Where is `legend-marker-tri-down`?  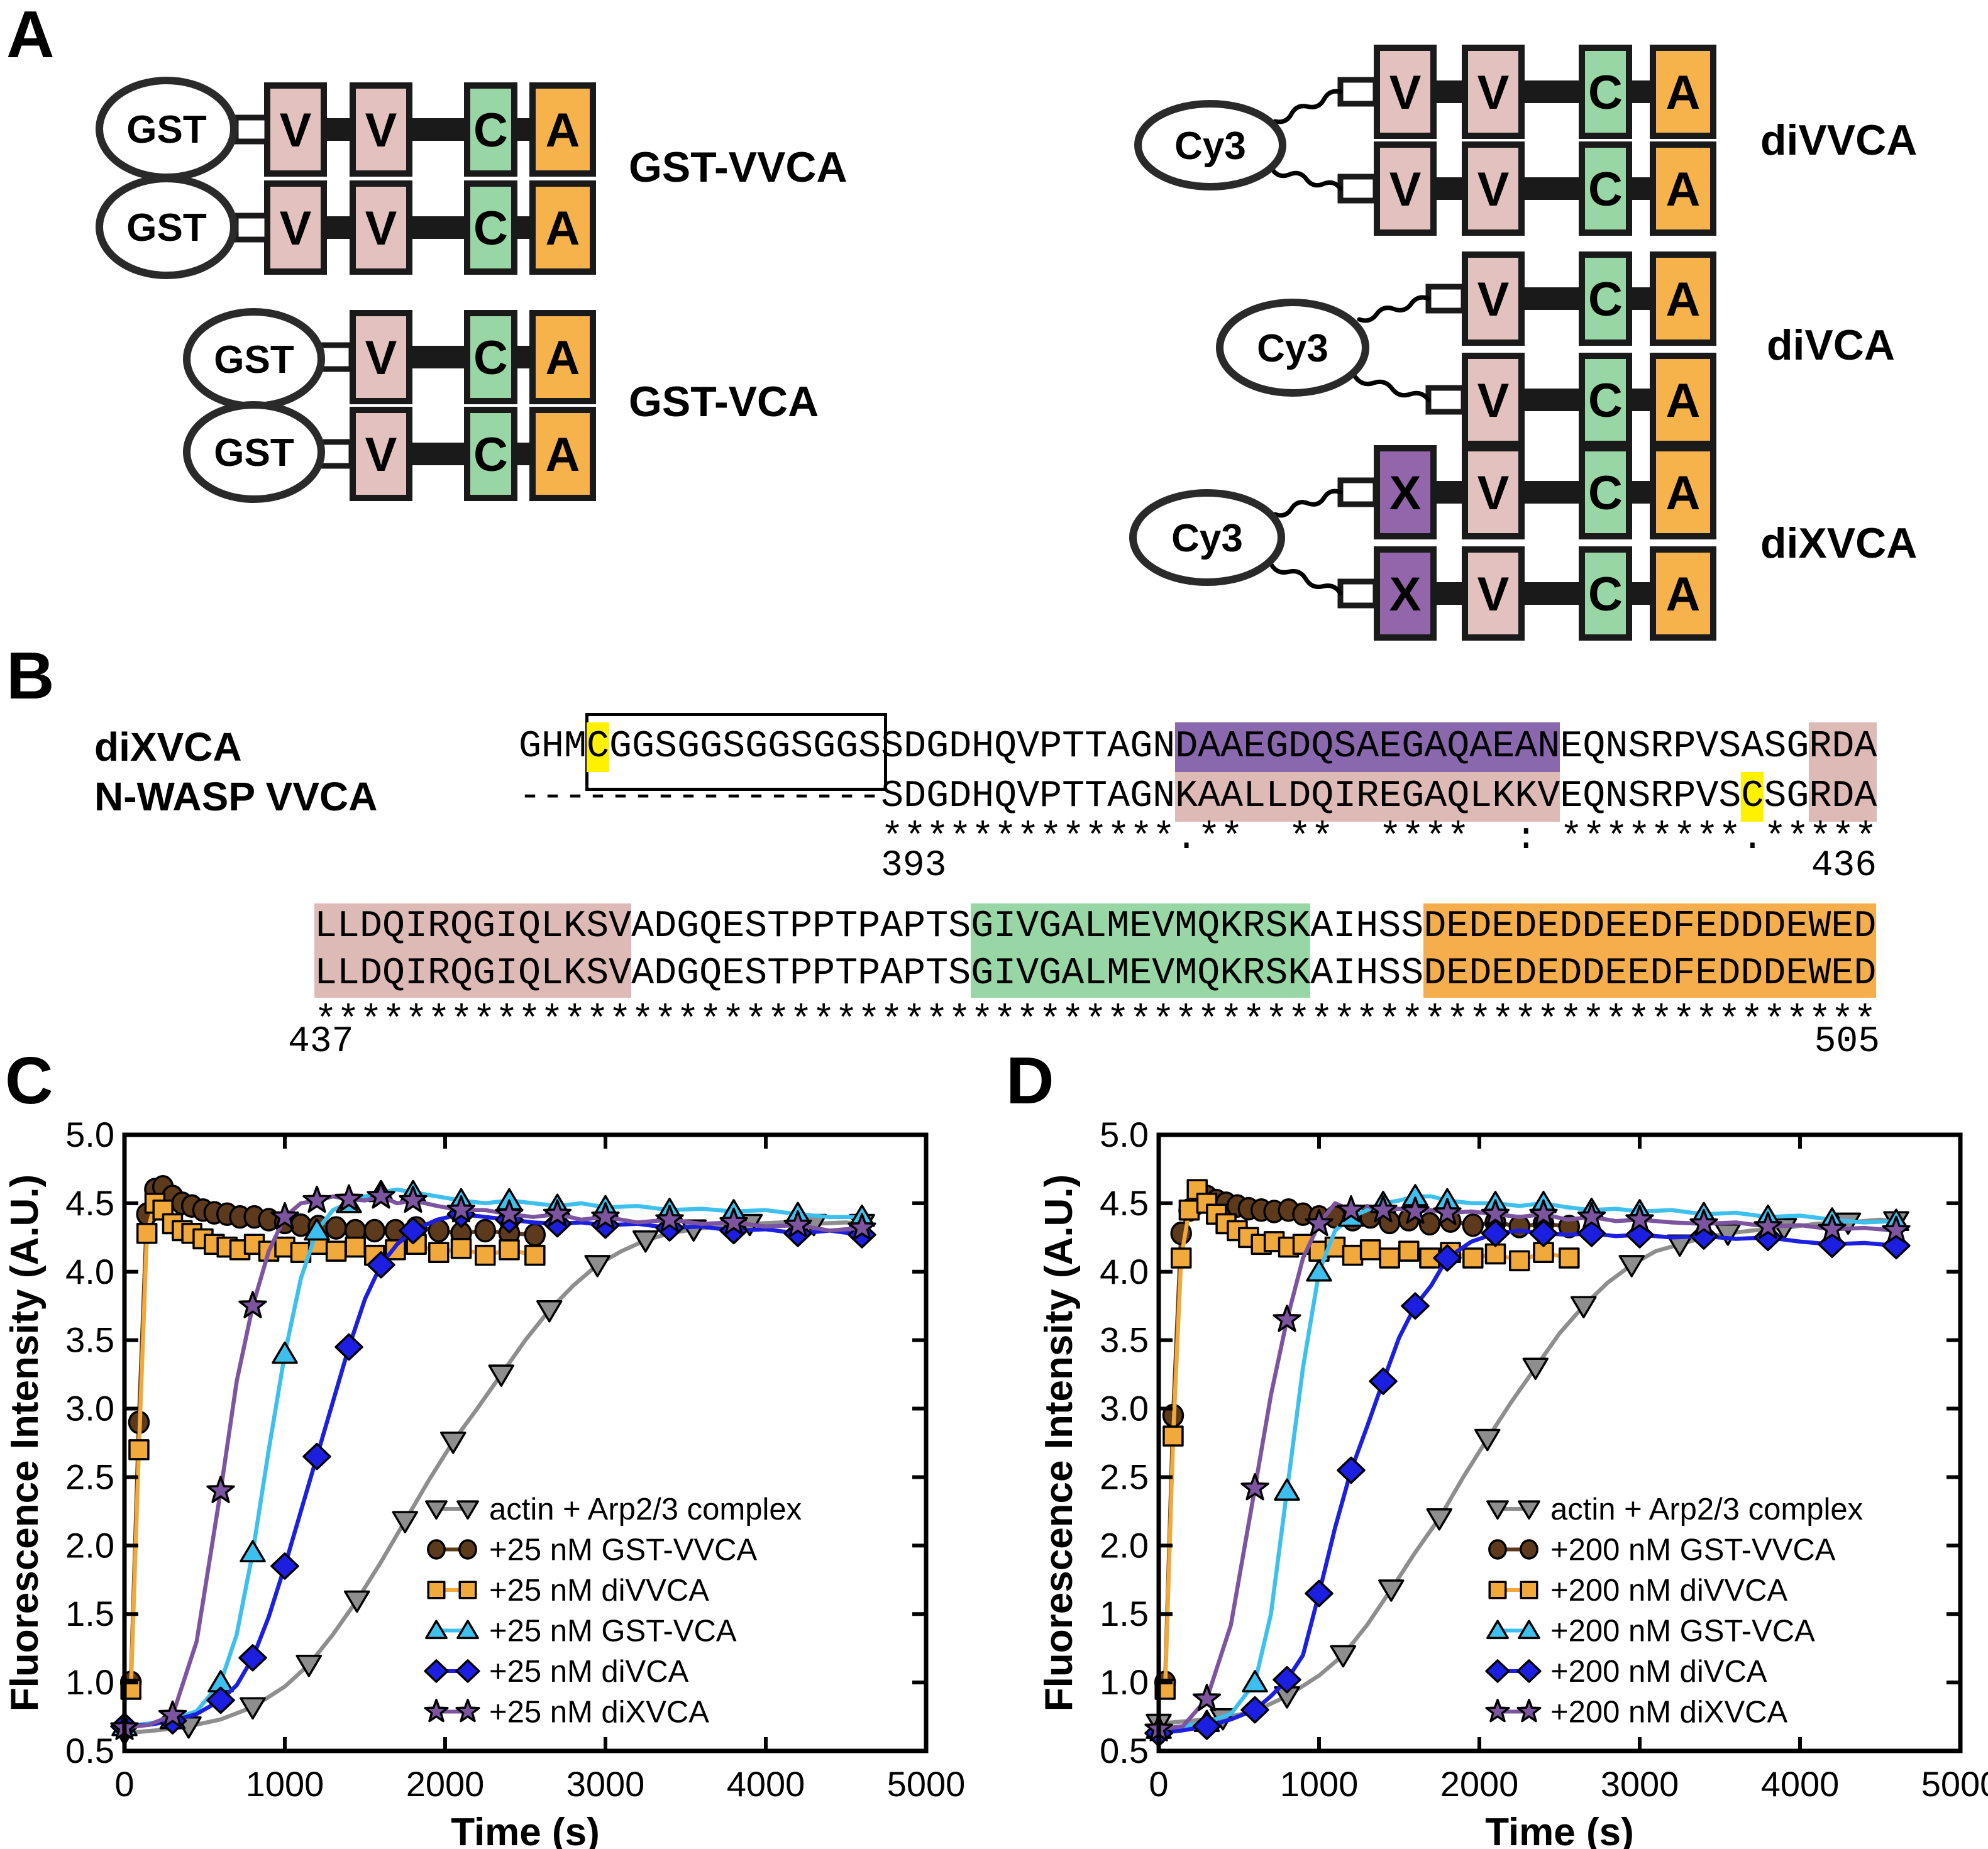 legend-marker-tri-down is located at coordinates (467, 1510).